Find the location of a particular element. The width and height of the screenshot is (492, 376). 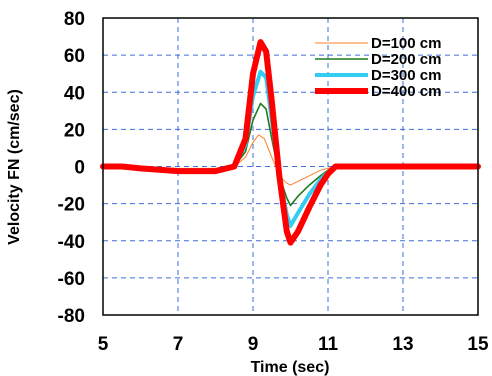

x-tick-label: 13 is located at coordinates (402, 344).